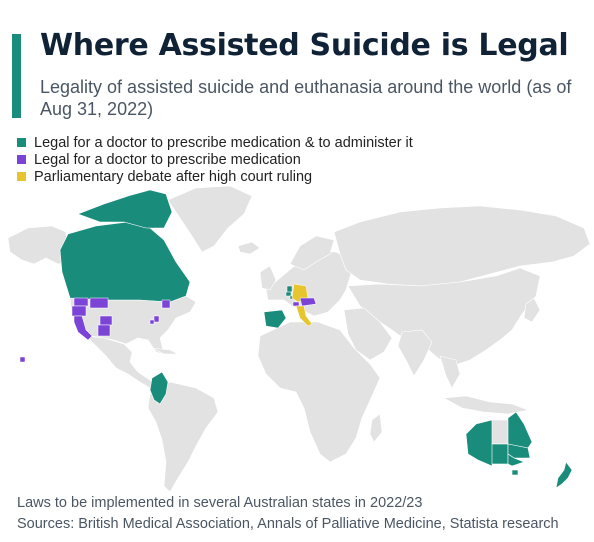 The height and width of the screenshot is (542, 594). Describe the element at coordinates (289, 289) in the screenshot. I see `netherlands` at that location.